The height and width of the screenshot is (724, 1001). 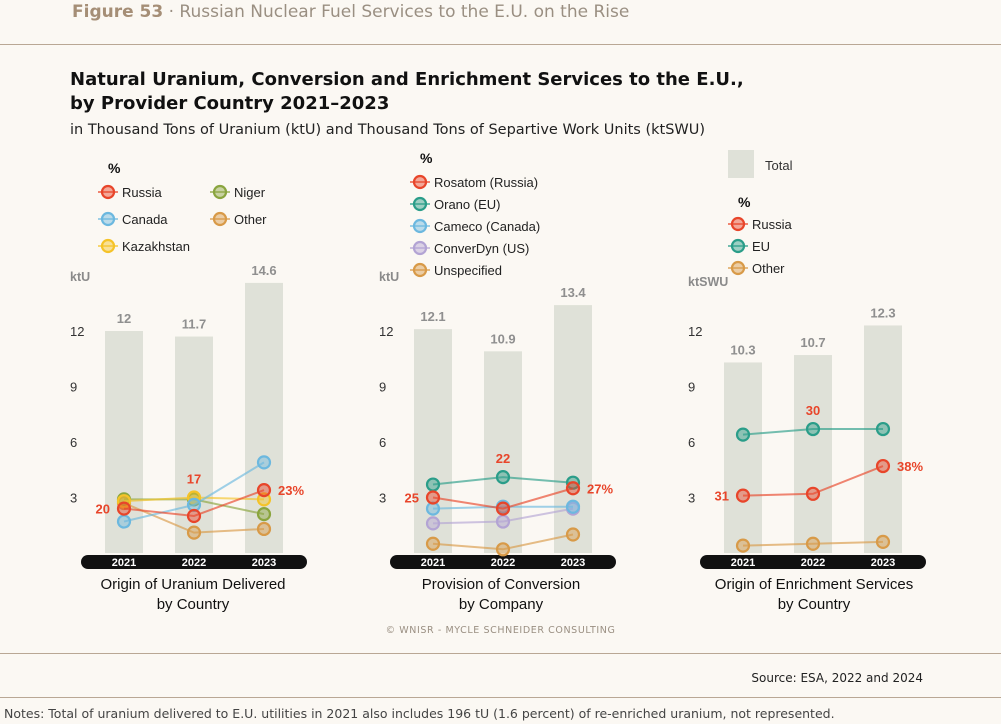 What do you see at coordinates (502, 338) in the screenshot?
I see `total-value-label: 10.9` at bounding box center [502, 338].